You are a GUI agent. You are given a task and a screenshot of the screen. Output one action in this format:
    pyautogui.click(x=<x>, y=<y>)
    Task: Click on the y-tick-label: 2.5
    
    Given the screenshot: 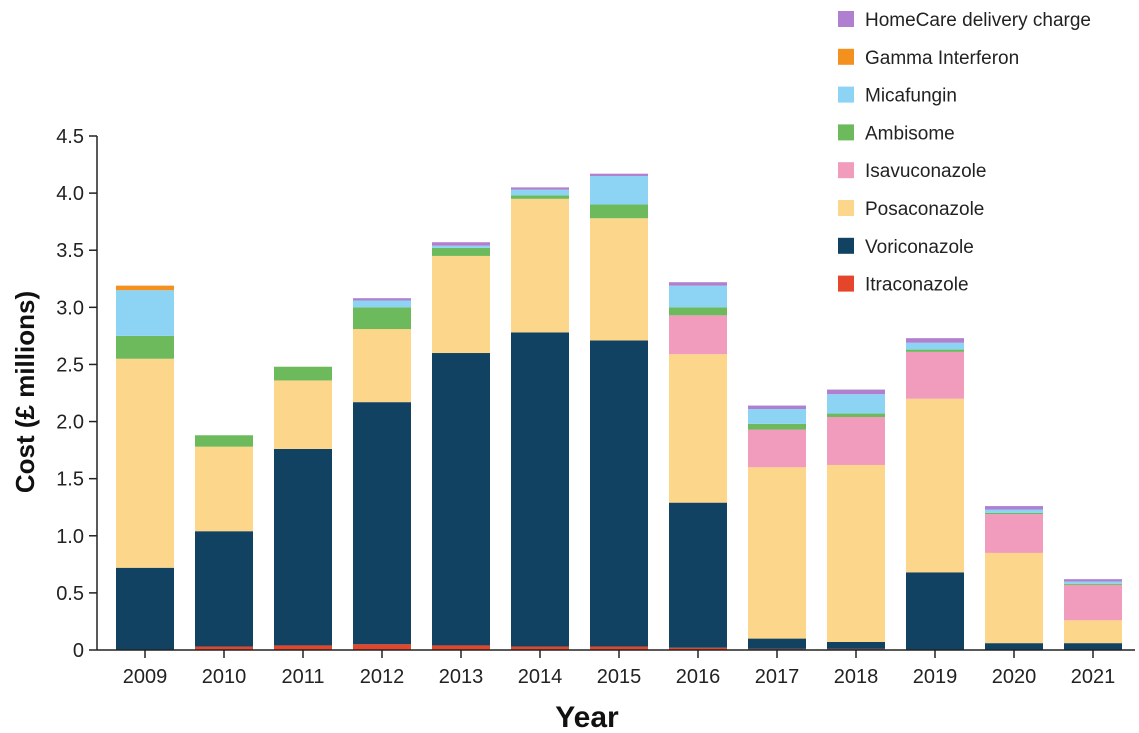 What is the action you would take?
    pyautogui.click(x=70, y=365)
    